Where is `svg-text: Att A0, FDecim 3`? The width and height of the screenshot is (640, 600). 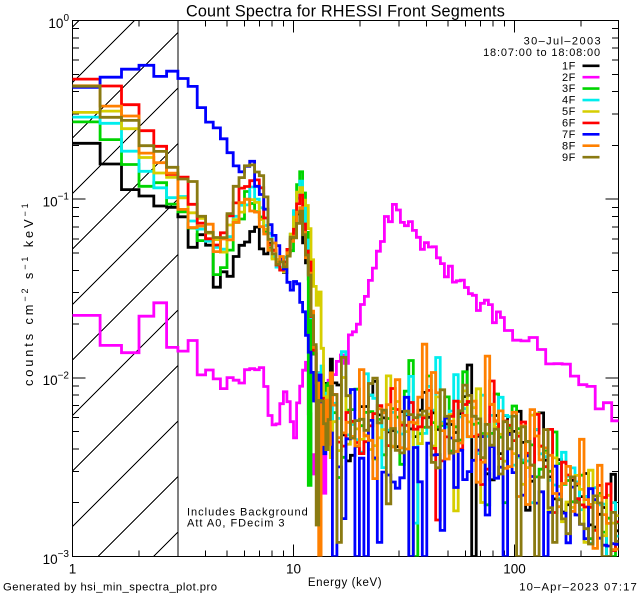 svg-text: Att A0, FDecim 3 is located at coordinates (236, 524).